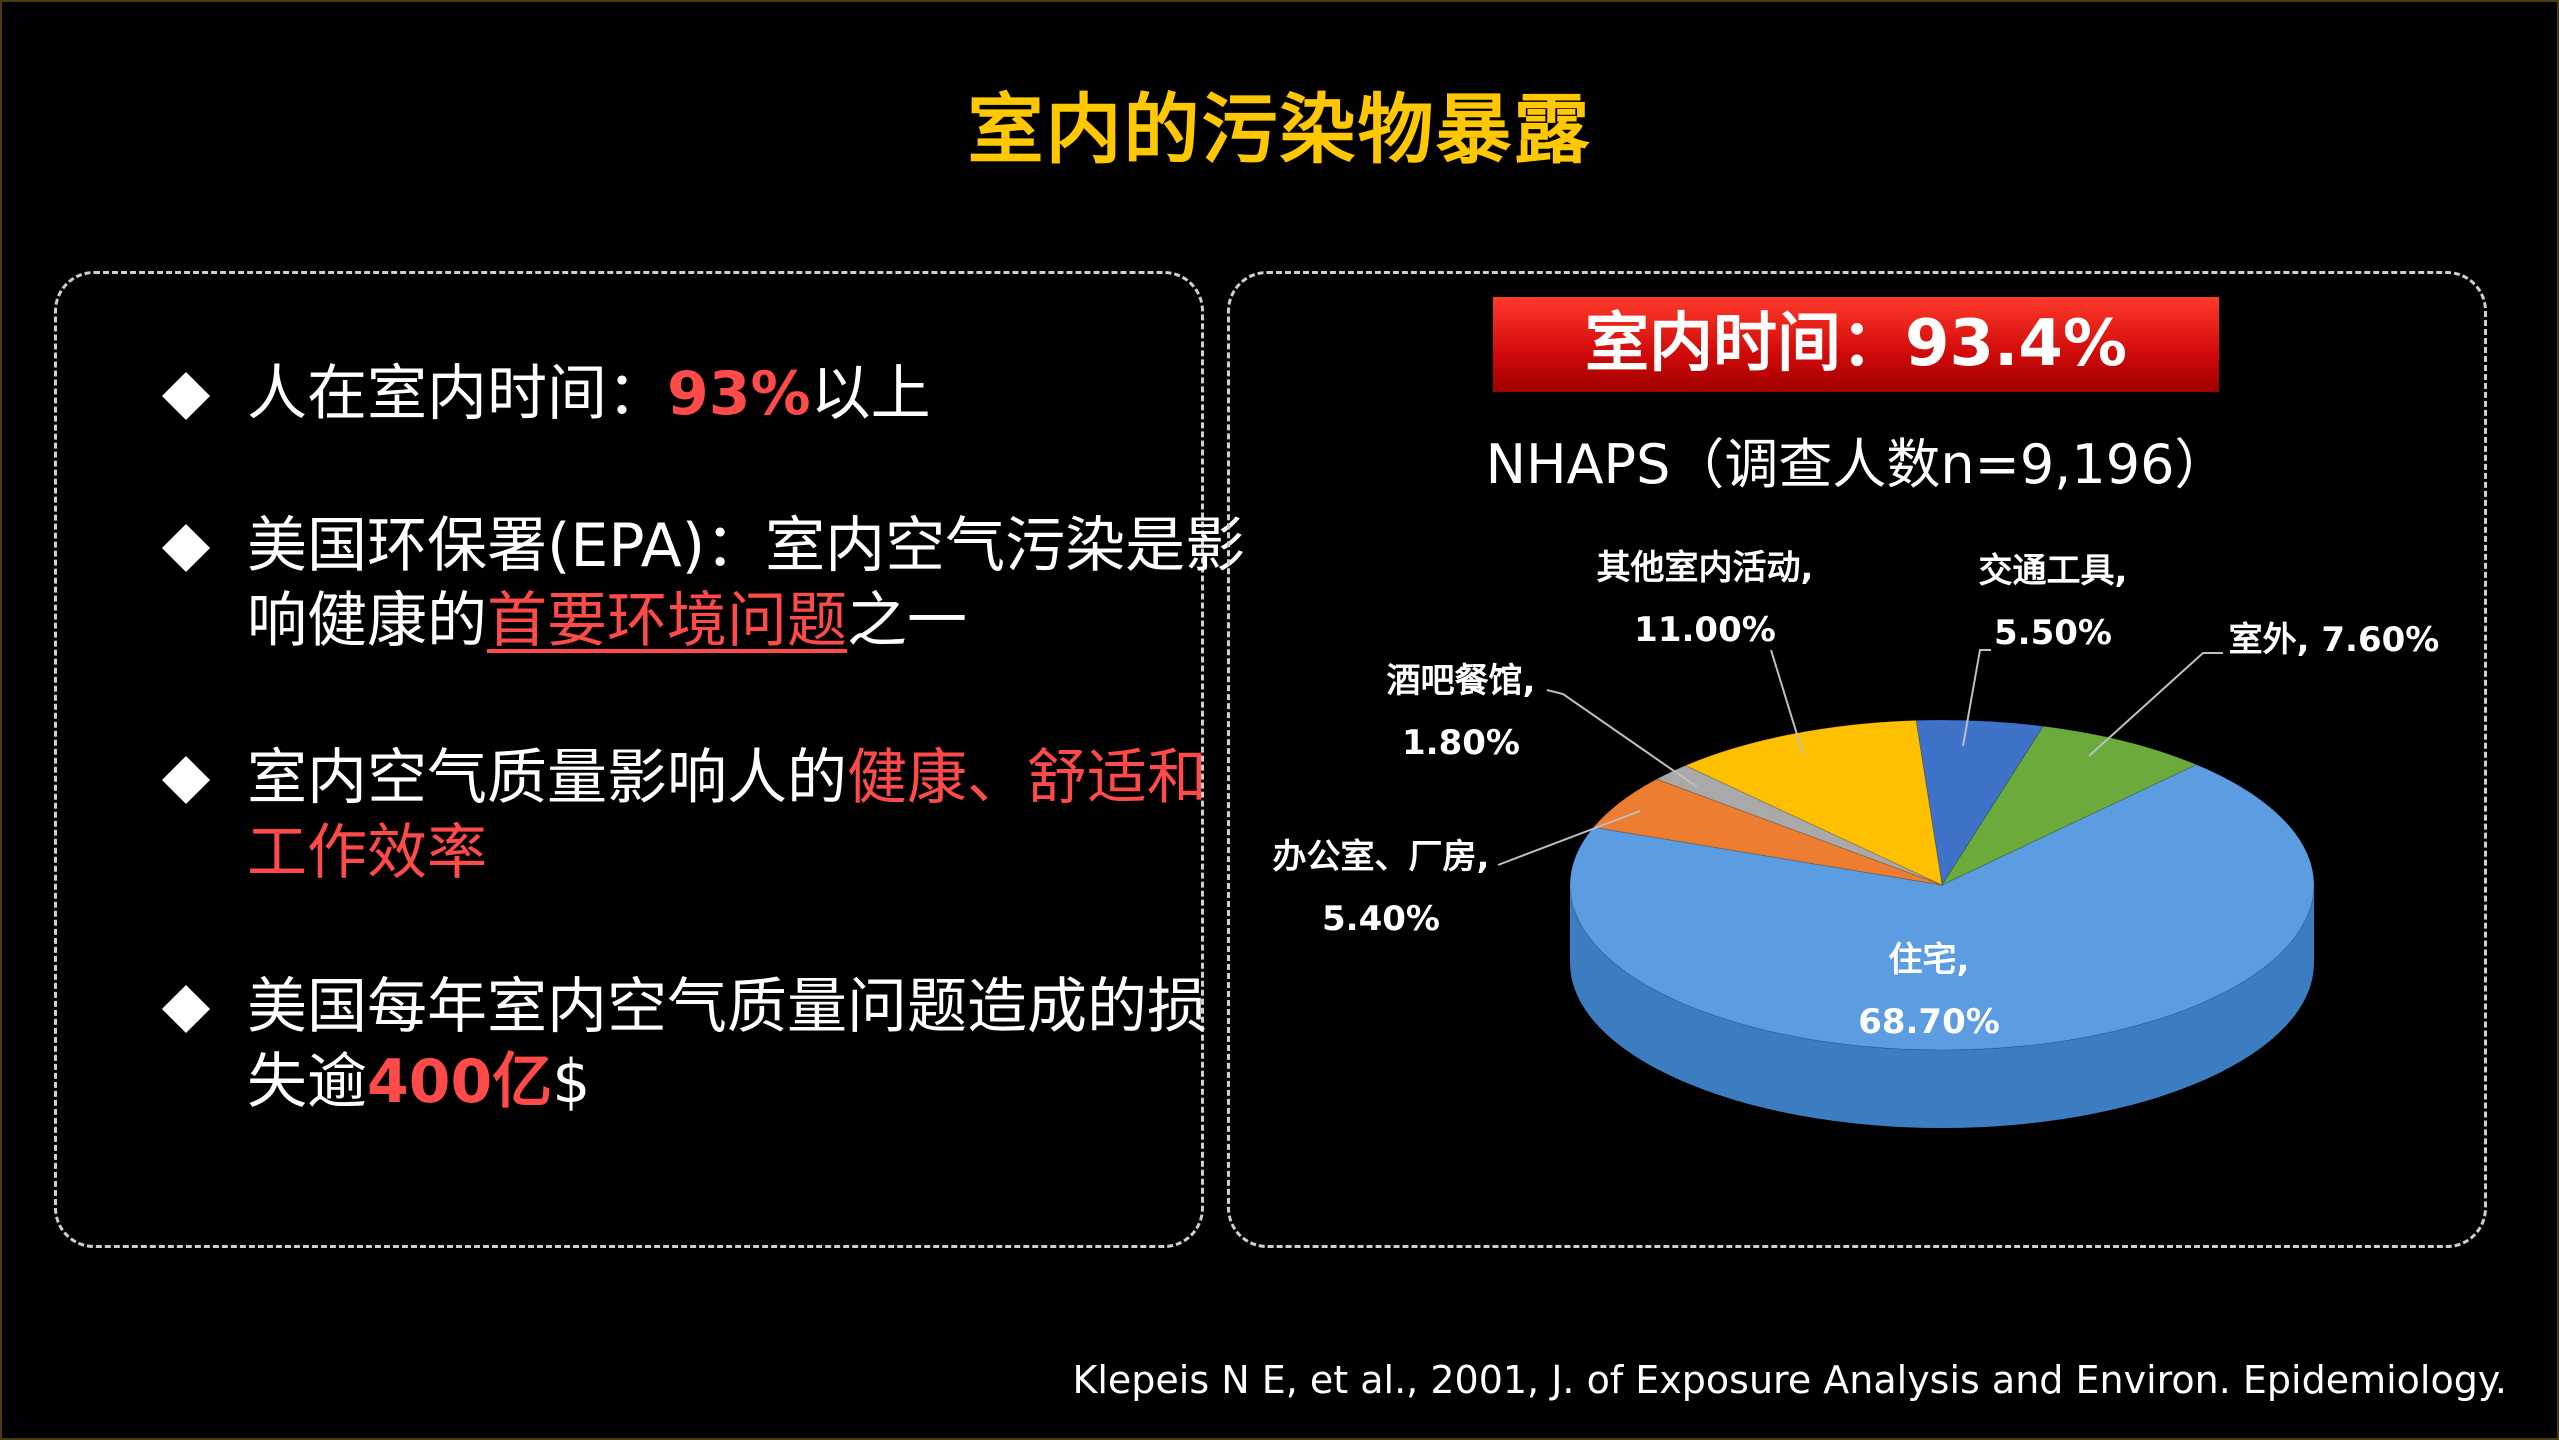 This screenshot has height=1440, width=2559. Describe the element at coordinates (1381, 919) in the screenshot. I see `slice-value: 5.40%` at that location.